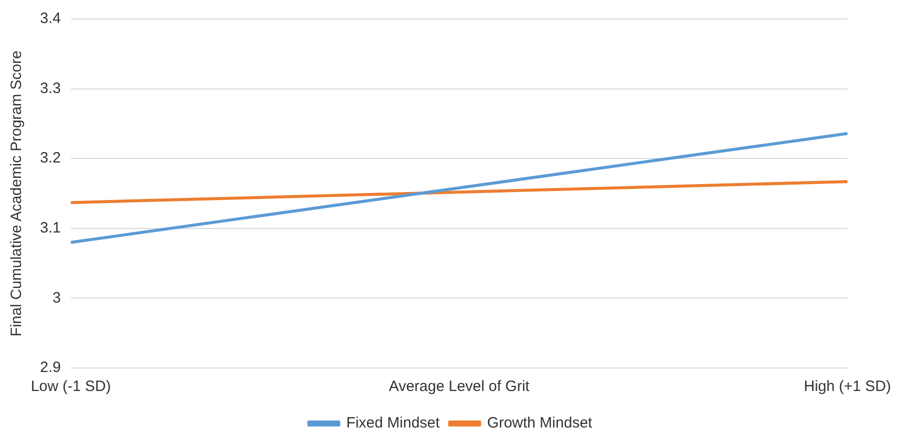 This screenshot has width=901, height=441. I want to click on y-axis-title: Final Cumulative Academic Program Score, so click(17, 193).